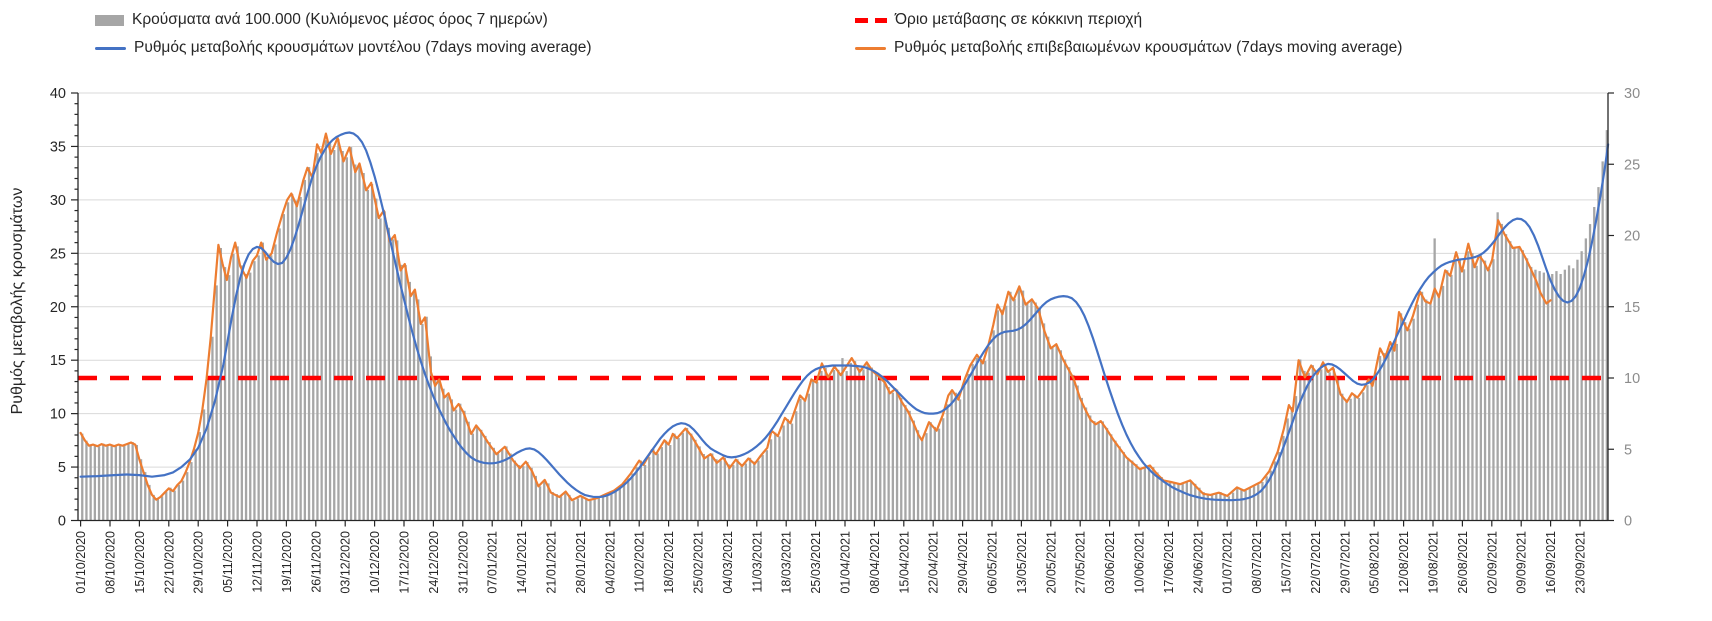  I want to click on left-axis-tick-label: 25, so click(58, 254).